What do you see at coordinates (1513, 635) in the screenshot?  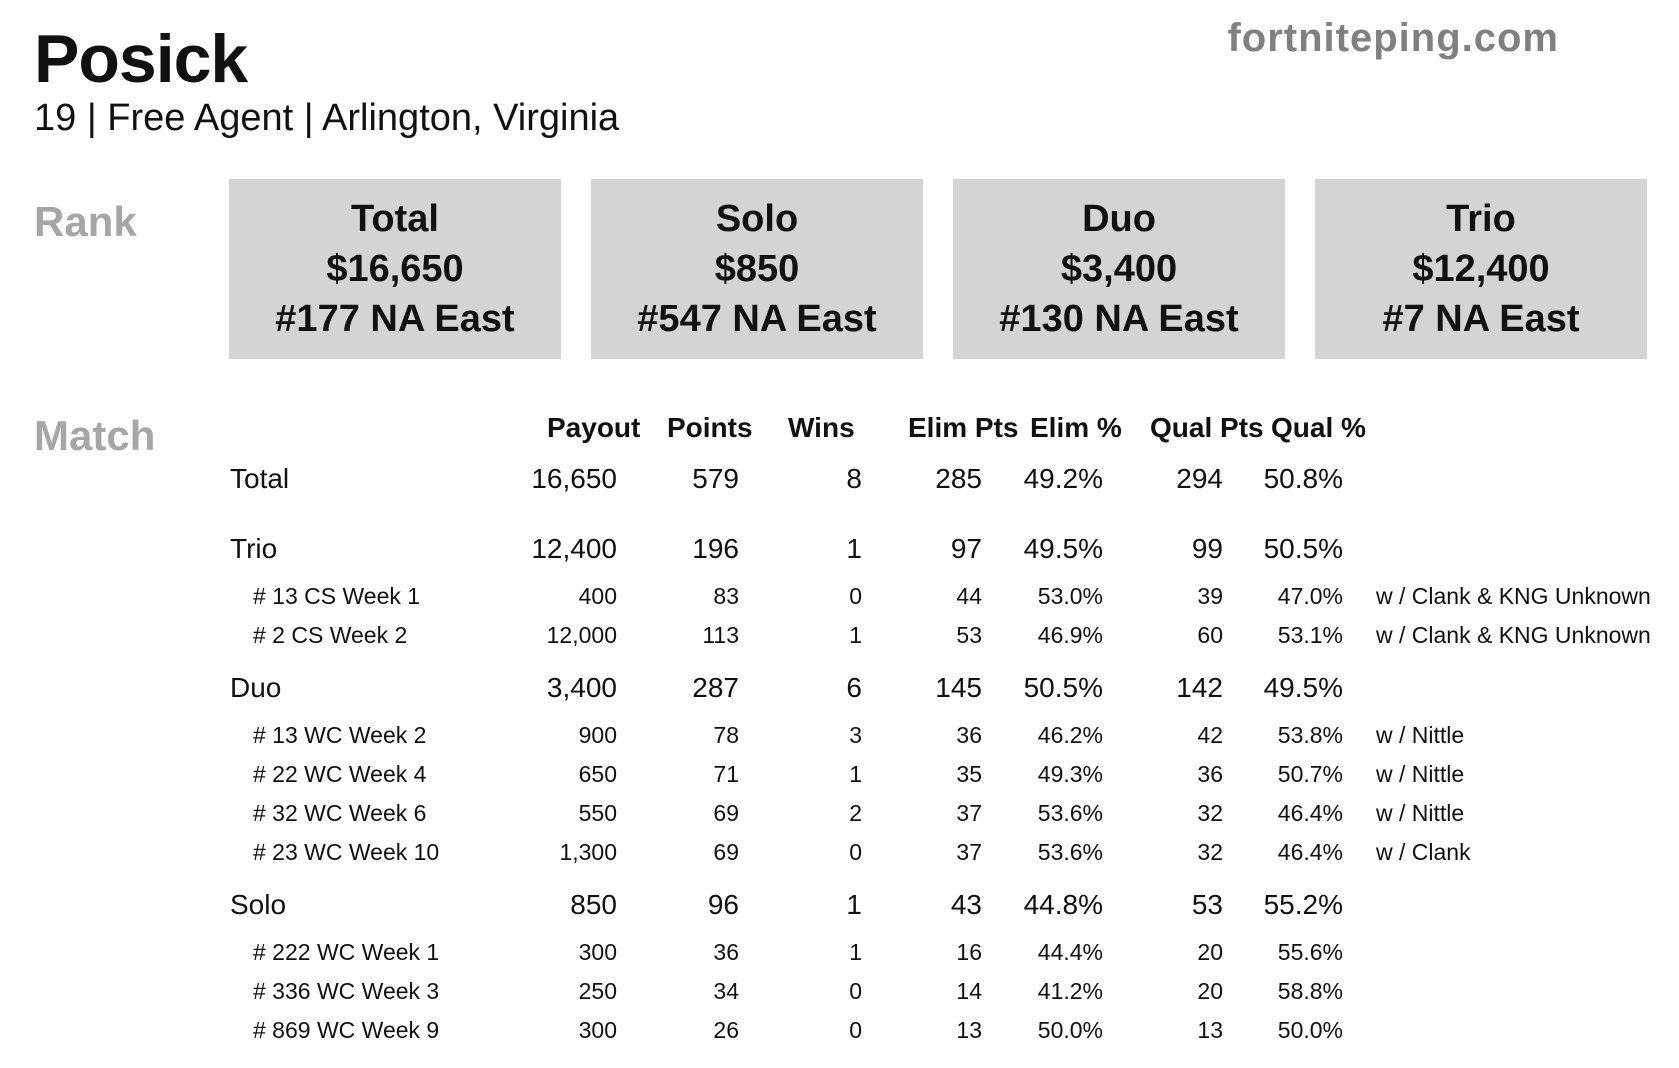 I see `cell-partner: w / Clank & KNG Unknown` at bounding box center [1513, 635].